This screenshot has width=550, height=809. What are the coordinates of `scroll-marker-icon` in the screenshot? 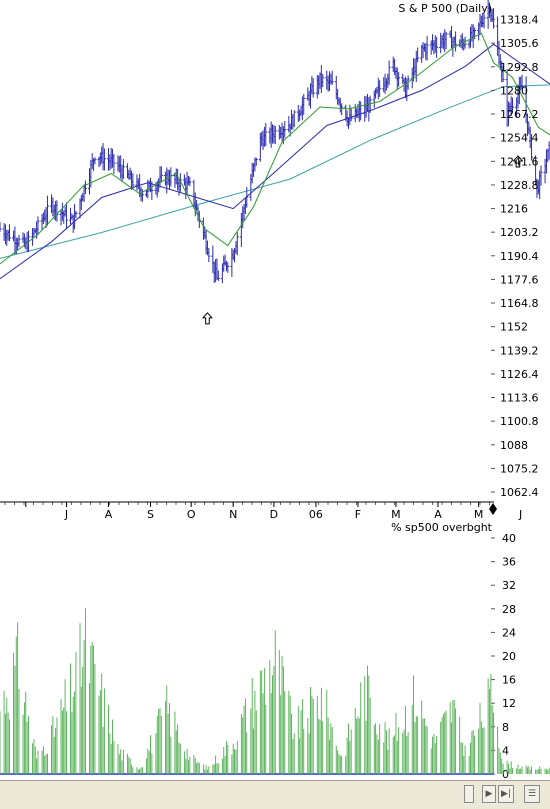 It's located at (493, 509).